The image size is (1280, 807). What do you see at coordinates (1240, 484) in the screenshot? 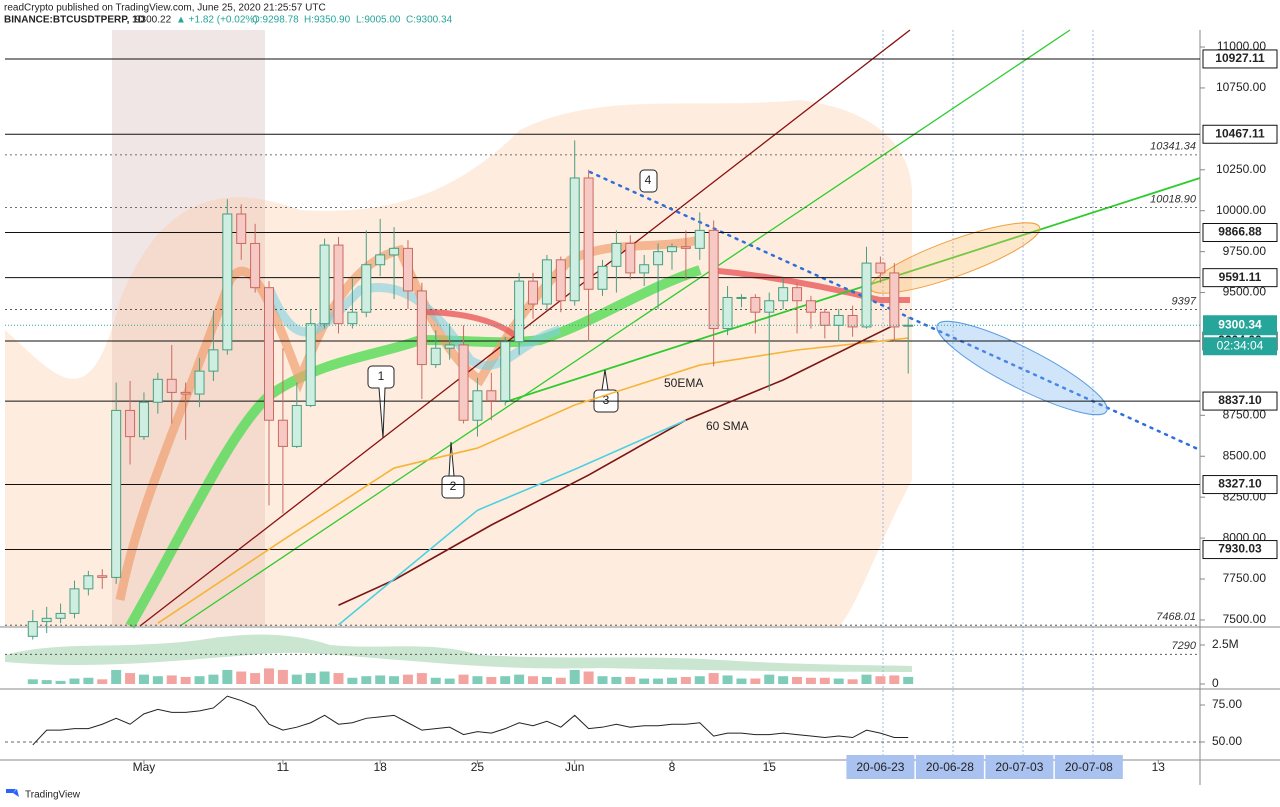
I see `level-label: 8327.10` at bounding box center [1240, 484].